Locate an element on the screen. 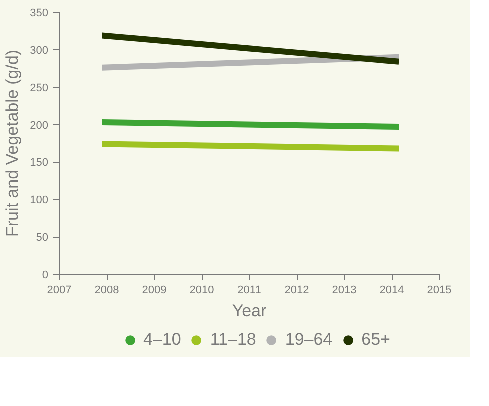  x-tick-label: 2013 is located at coordinates (344, 290).